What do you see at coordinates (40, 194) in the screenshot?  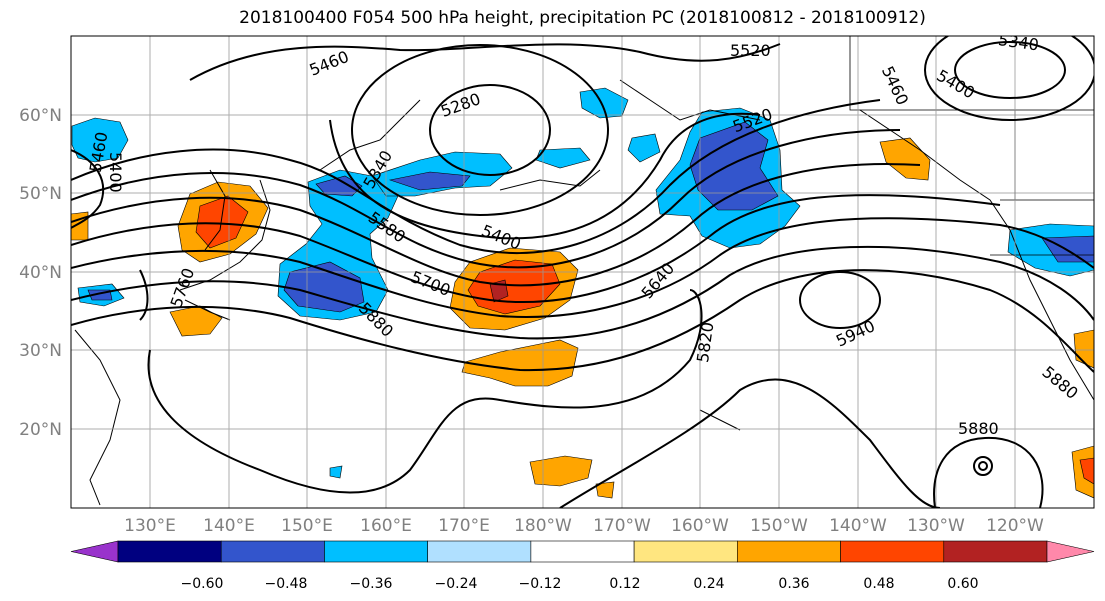 I see `lat-label: 50°N` at bounding box center [40, 194].